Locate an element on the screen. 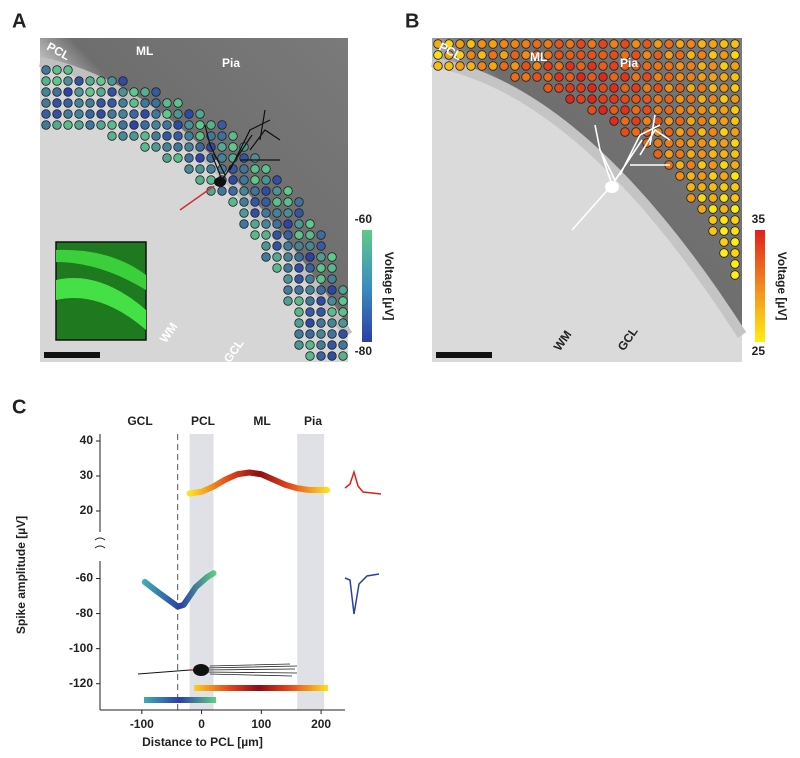  x-tick-label: -100 is located at coordinates (142, 724).